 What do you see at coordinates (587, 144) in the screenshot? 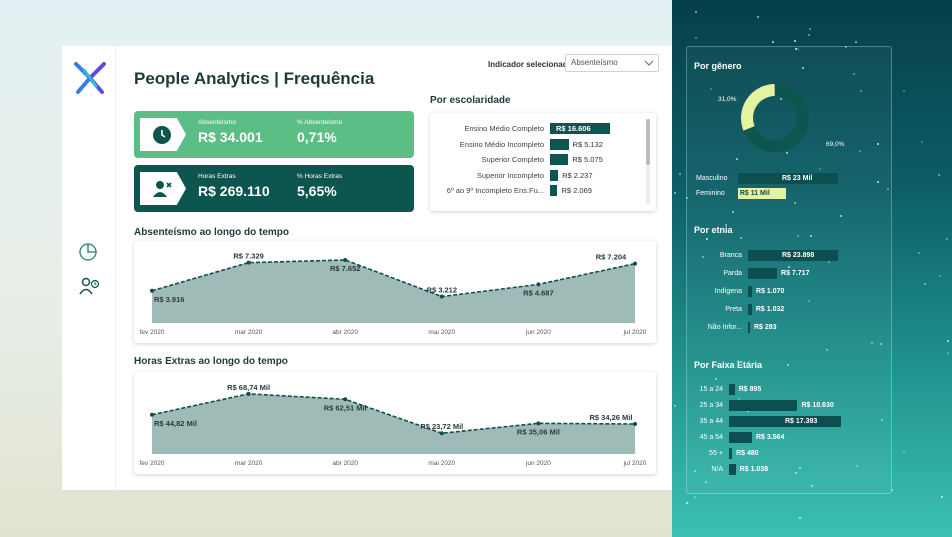
I see `education-value: R$ 5.132` at bounding box center [587, 144].